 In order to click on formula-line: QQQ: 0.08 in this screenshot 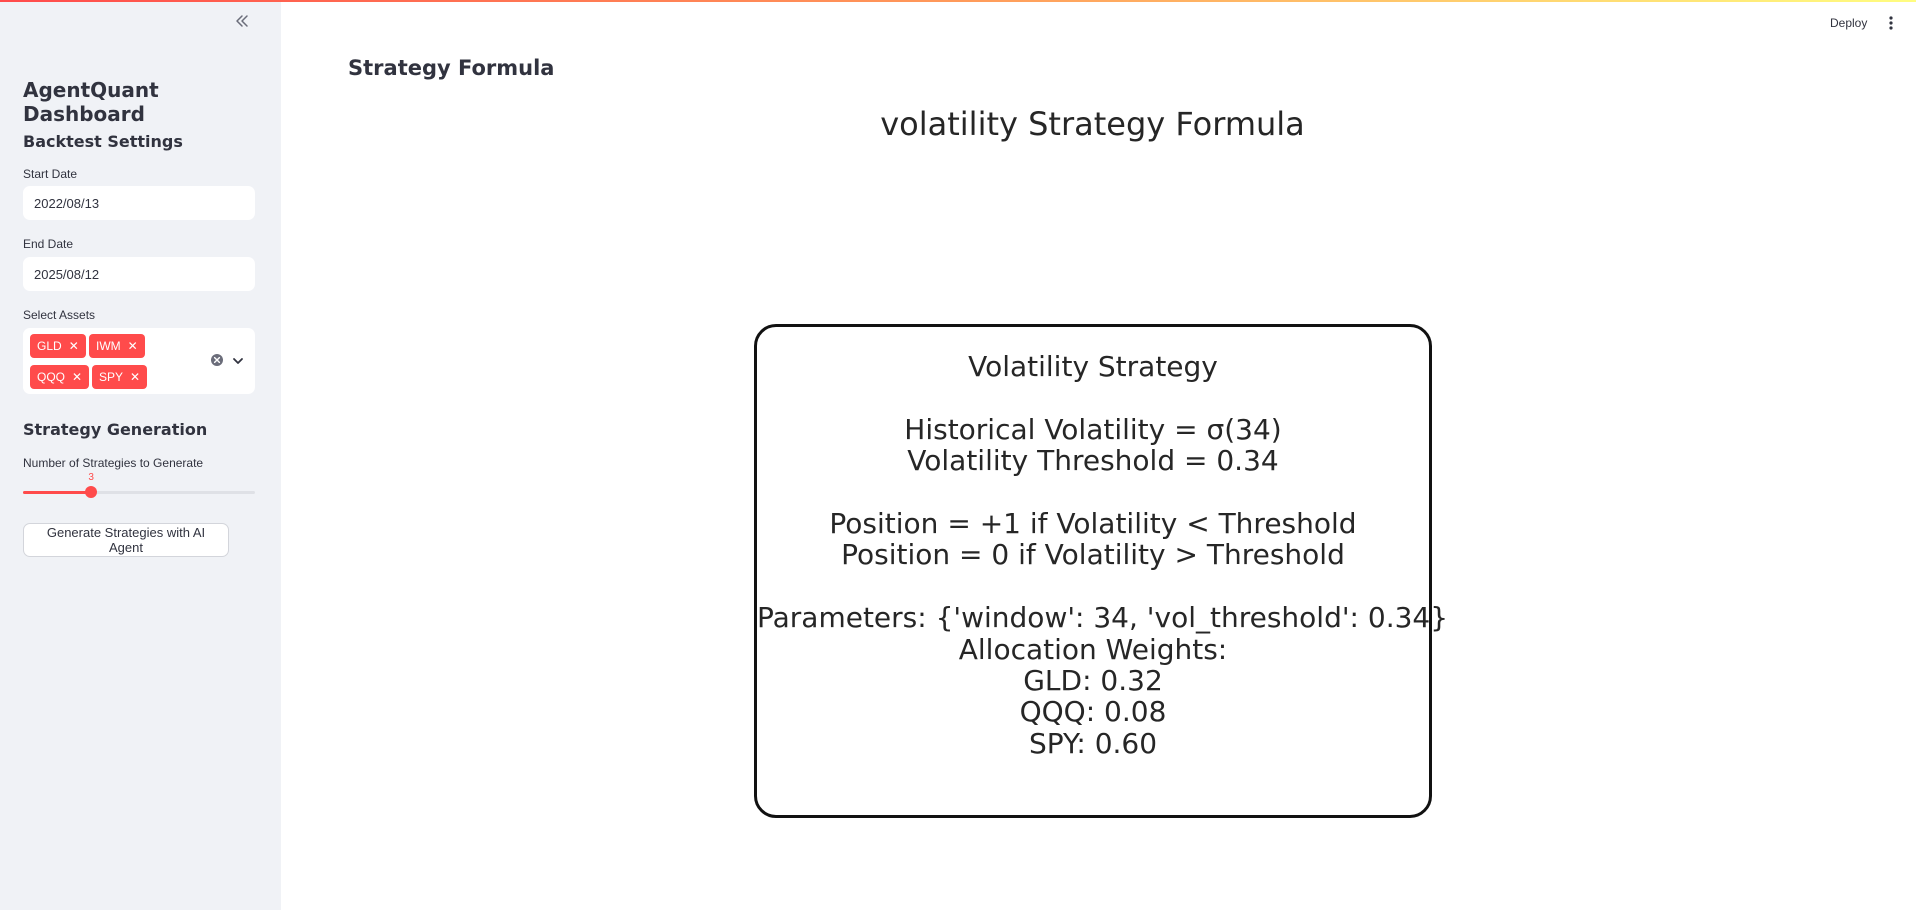, I will do `click(1093, 712)`.